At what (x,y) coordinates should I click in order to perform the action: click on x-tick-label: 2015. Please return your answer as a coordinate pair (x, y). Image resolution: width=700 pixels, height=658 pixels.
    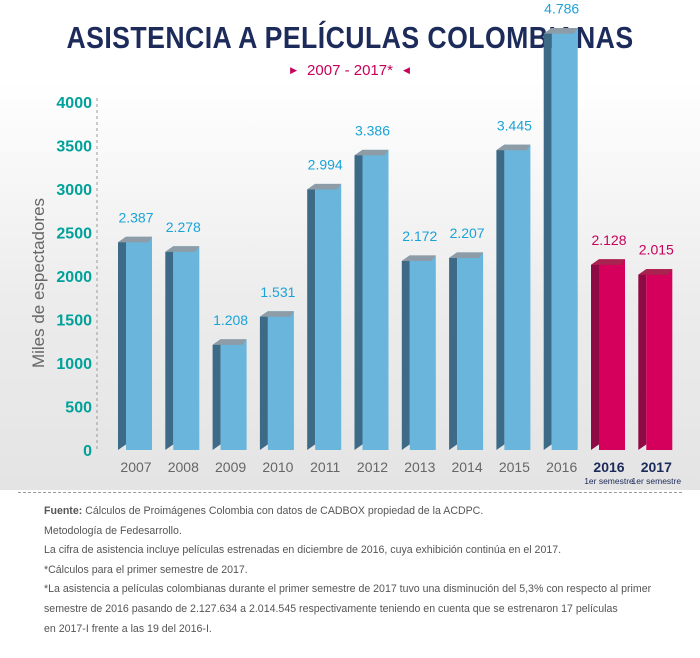
    Looking at the image, I should click on (514, 467).